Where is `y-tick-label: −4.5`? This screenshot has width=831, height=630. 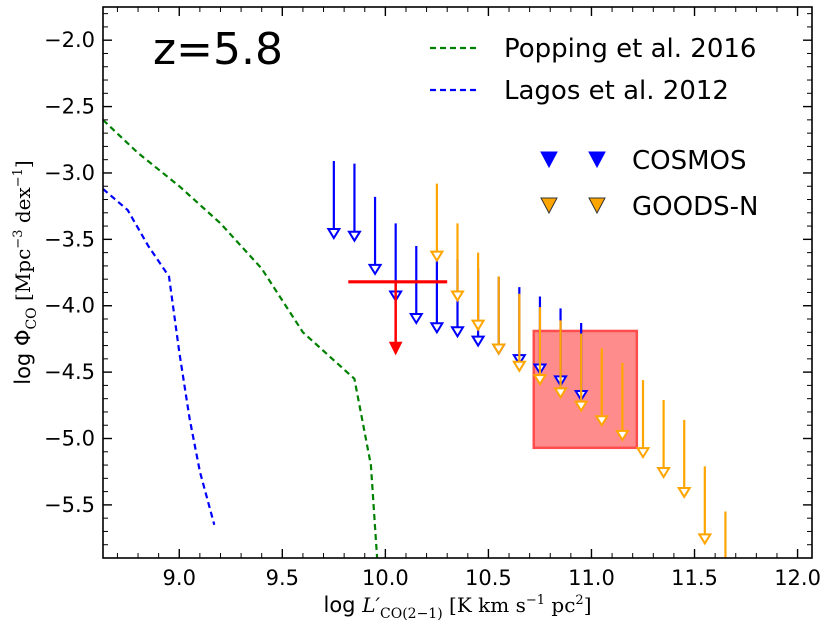
y-tick-label: −4.5 is located at coordinates (69, 372).